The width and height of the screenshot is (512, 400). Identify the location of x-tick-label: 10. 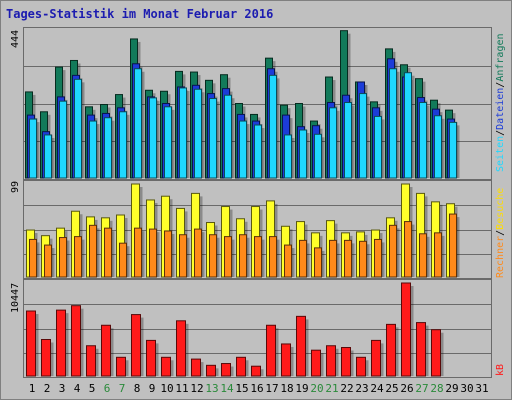
(166, 388).